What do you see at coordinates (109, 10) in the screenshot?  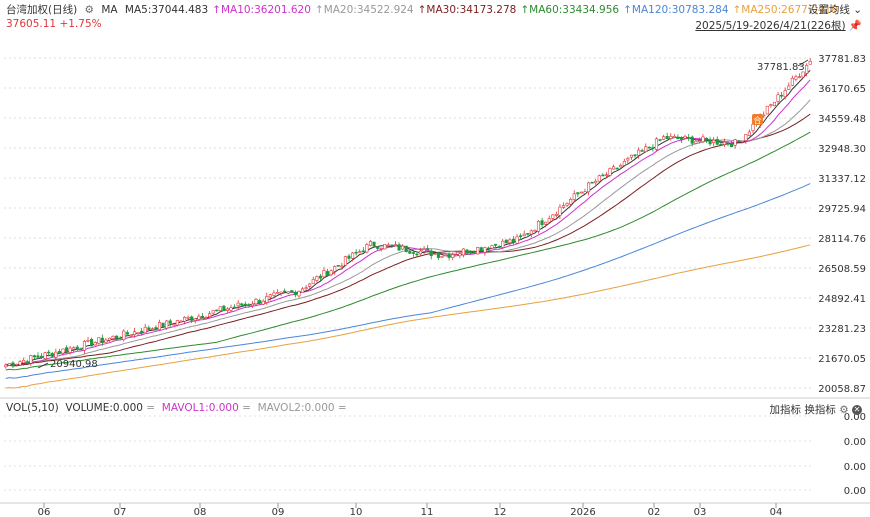 I see `indicator-name: MA` at bounding box center [109, 10].